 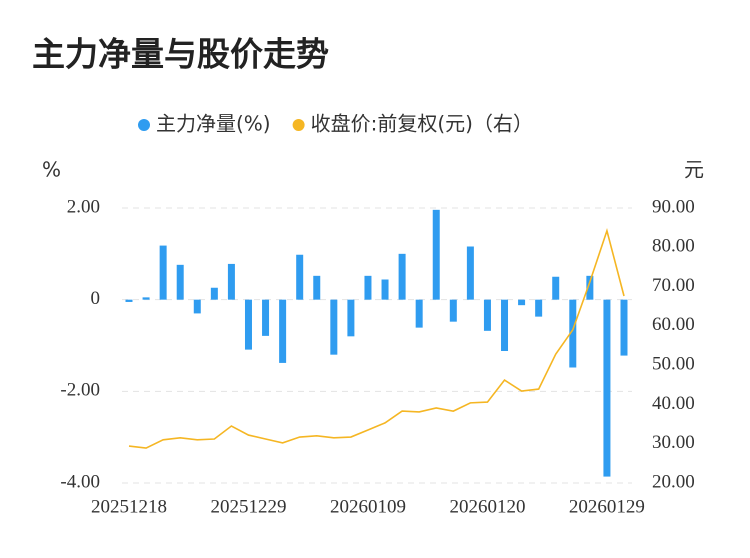 I want to click on x-tick-label: 20260120, so click(x=487, y=506).